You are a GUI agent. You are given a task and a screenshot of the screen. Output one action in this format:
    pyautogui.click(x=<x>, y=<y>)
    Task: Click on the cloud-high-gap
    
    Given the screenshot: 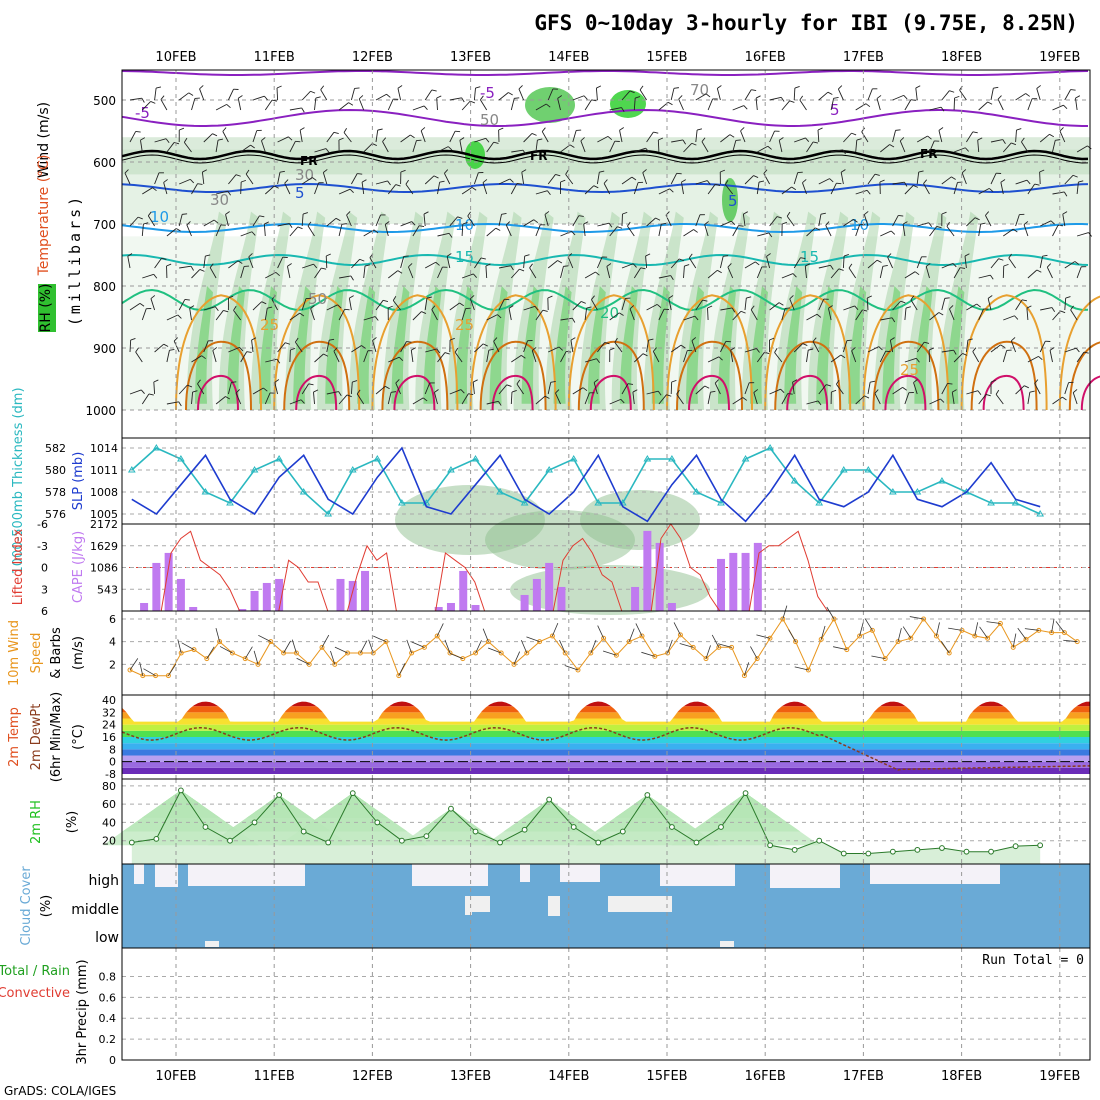 What is the action you would take?
    pyautogui.click(x=166, y=875)
    